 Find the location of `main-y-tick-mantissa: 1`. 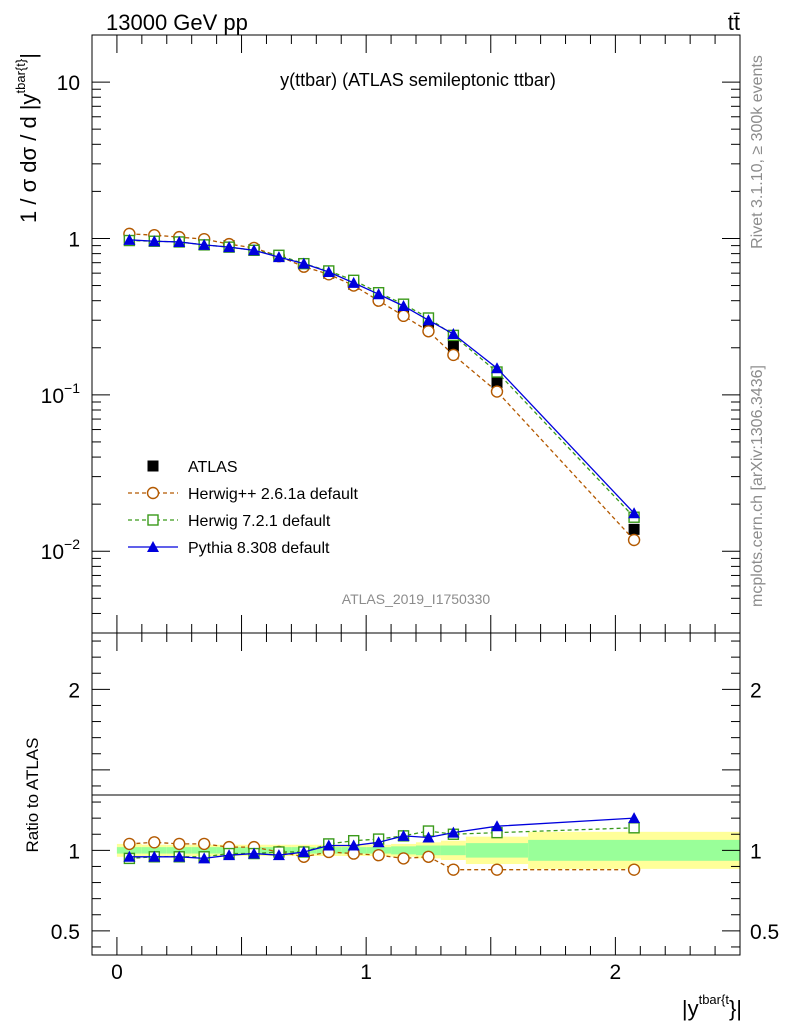

main-y-tick-mantissa: 1 is located at coordinates (74, 239).